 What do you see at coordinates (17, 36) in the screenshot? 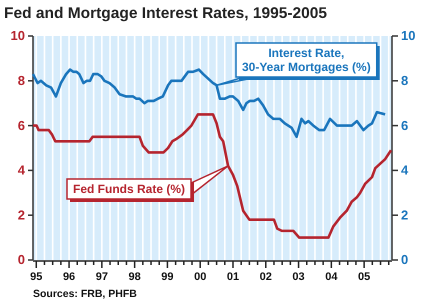
I see `y-tick-label: 10` at bounding box center [17, 36].